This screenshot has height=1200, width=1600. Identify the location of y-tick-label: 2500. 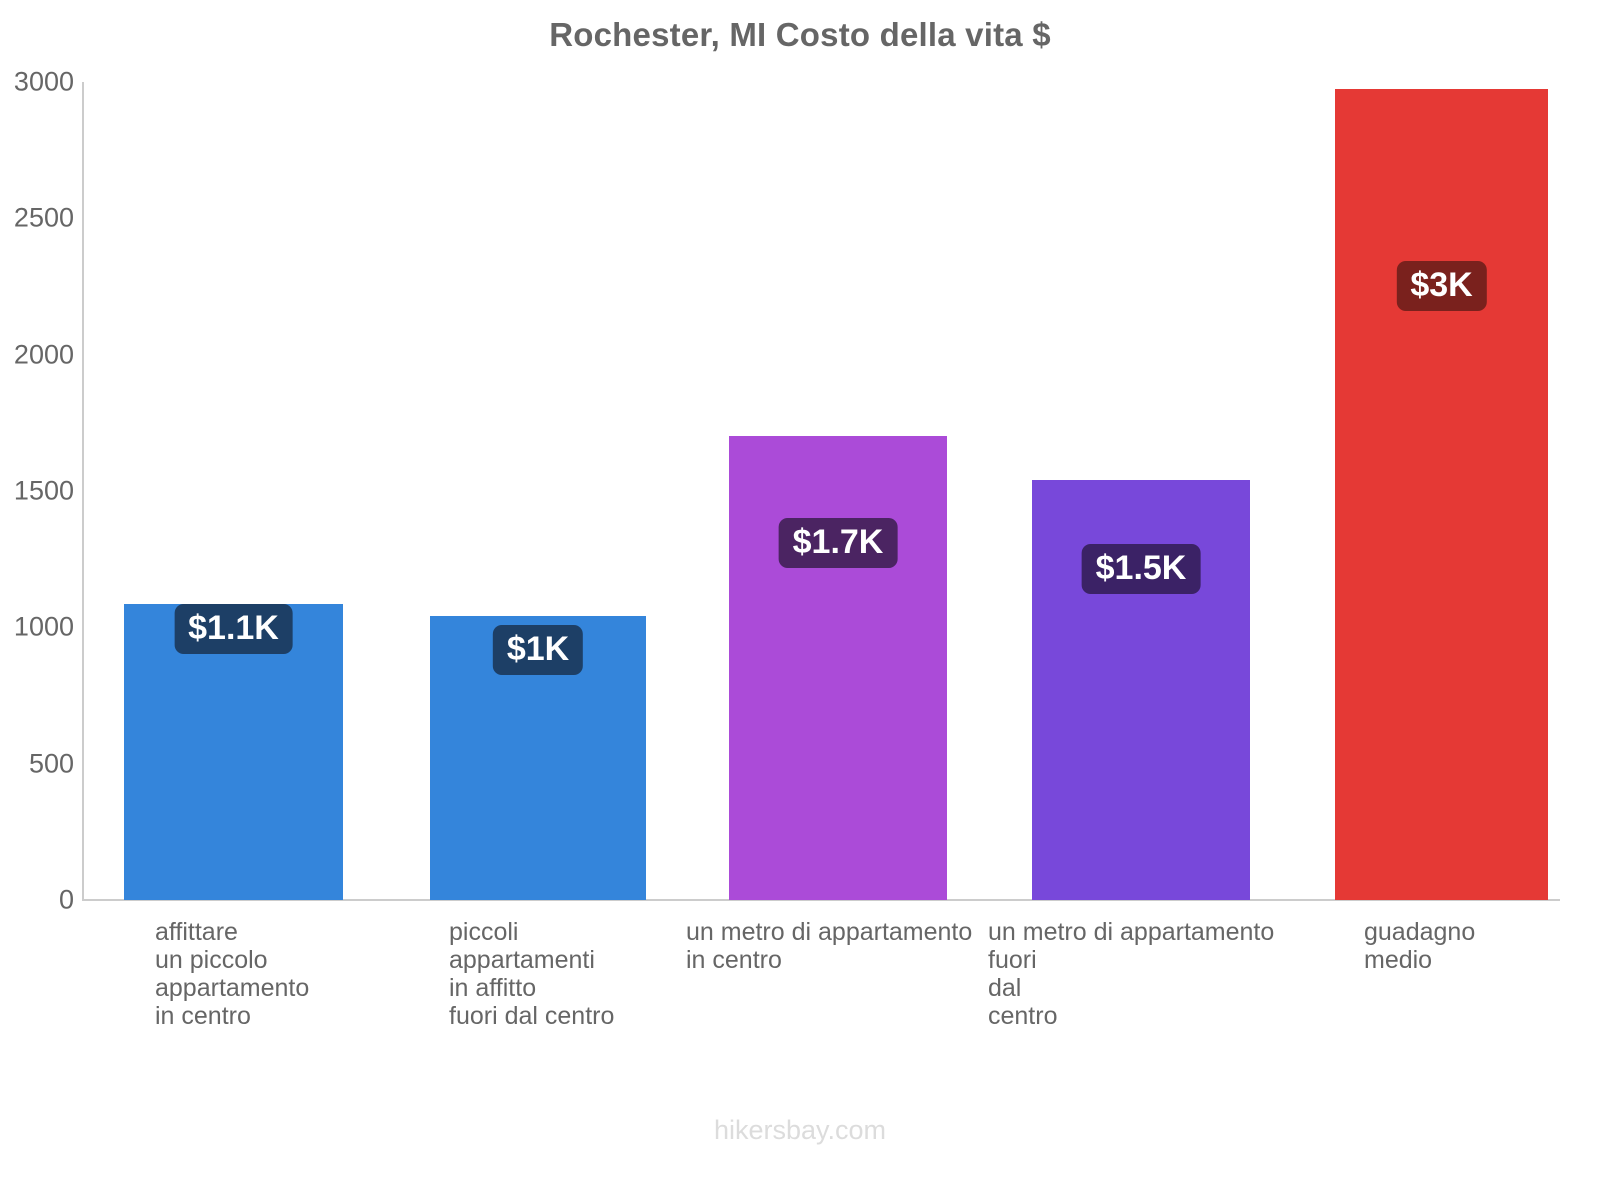
(43, 217).